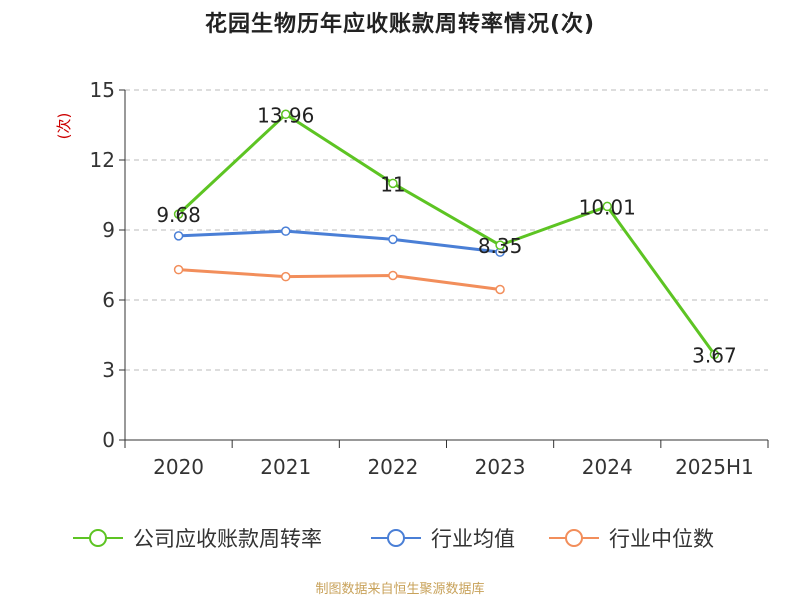 The height and width of the screenshot is (600, 800). I want to click on data-label: 9.68, so click(178, 215).